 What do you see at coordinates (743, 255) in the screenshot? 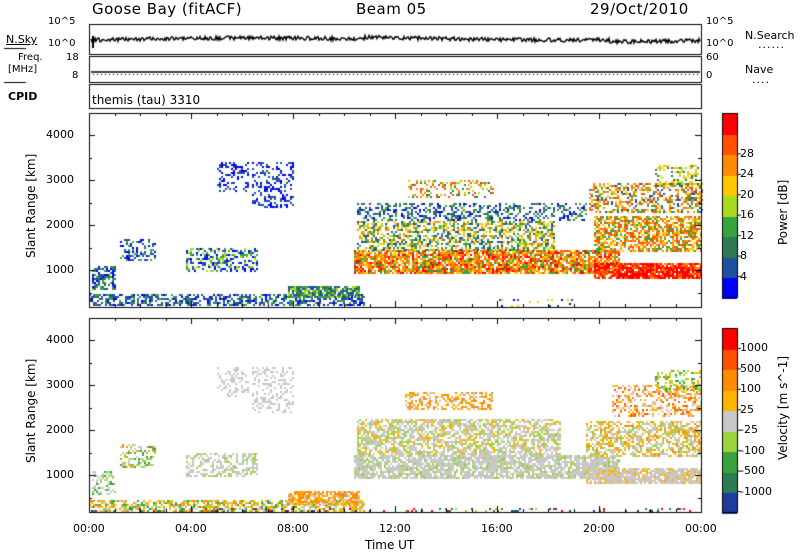
I see `colorbar-tick-label: 8` at bounding box center [743, 255].